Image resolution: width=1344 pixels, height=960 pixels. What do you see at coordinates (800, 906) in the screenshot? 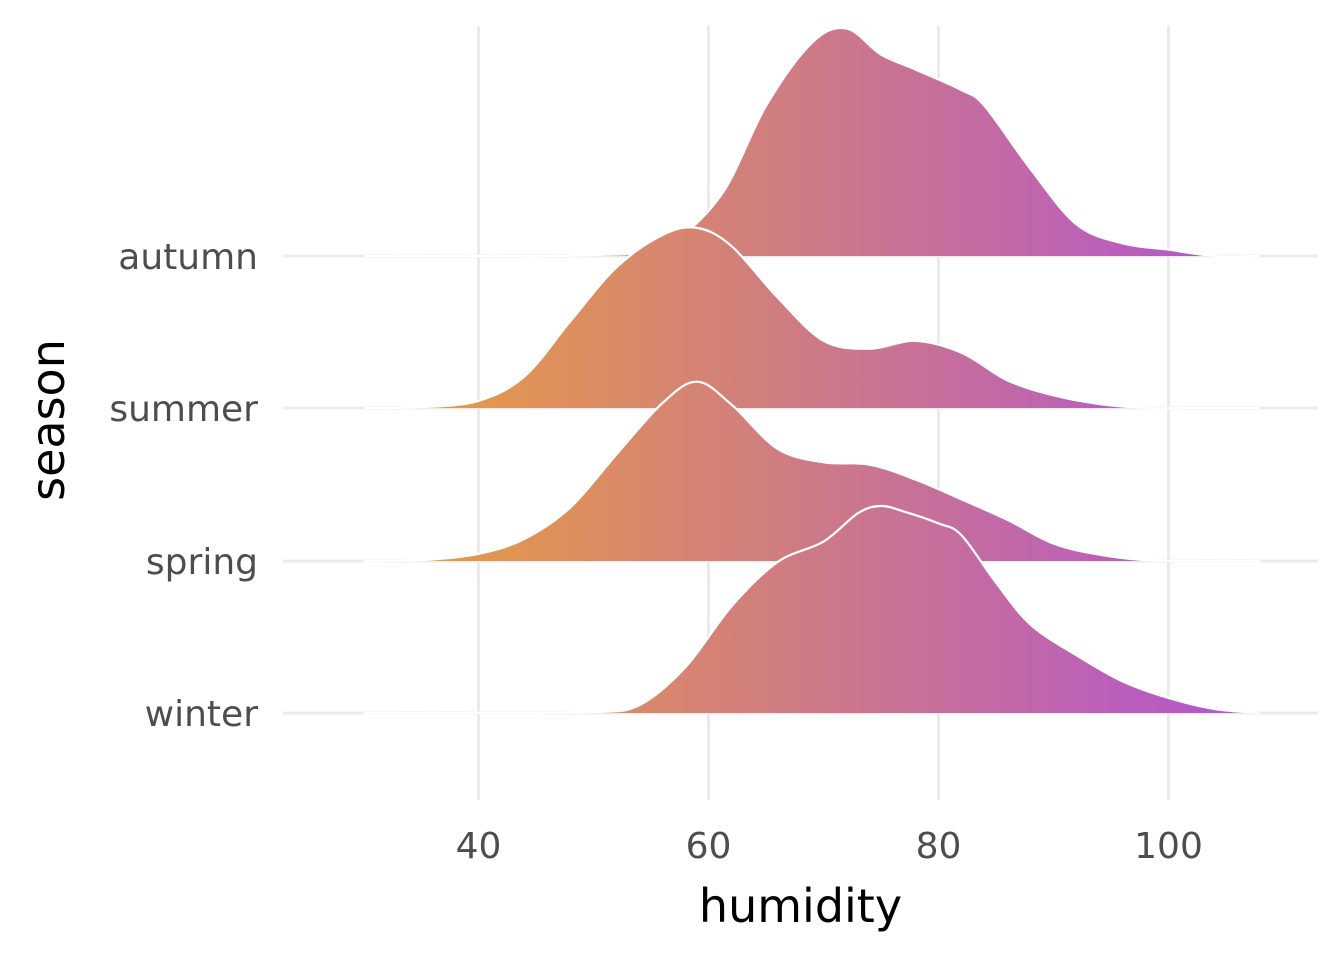
I see `x-axis-title: humidity` at bounding box center [800, 906].